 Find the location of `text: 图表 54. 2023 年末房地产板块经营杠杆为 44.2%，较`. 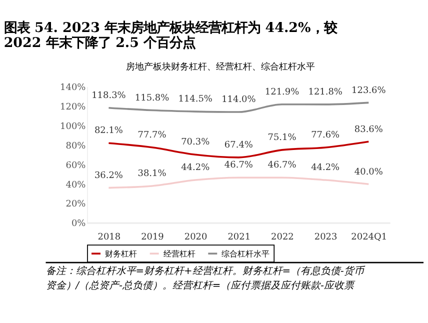

text: 图表 54. 2023 年末房地产板块经营杠杆为 44.2%，较 is located at coordinates (170, 28).